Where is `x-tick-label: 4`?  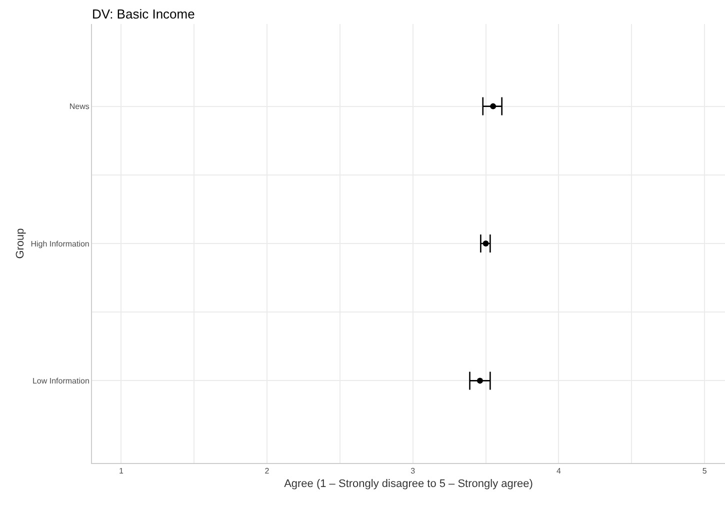
x-tick-label: 4 is located at coordinates (559, 471).